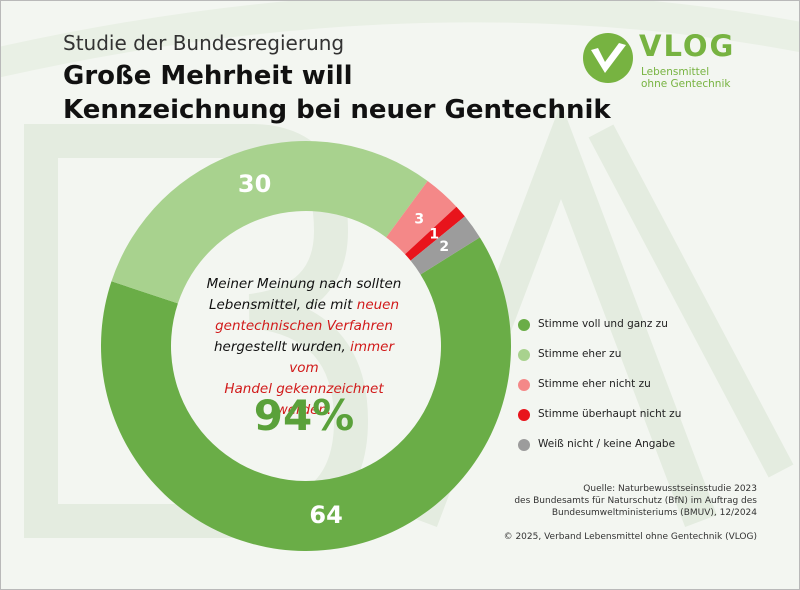 The width and height of the screenshot is (800, 590). Describe the element at coordinates (675, 72) in the screenshot. I see `logo-tagline-line-1: Lebensmittel` at that location.